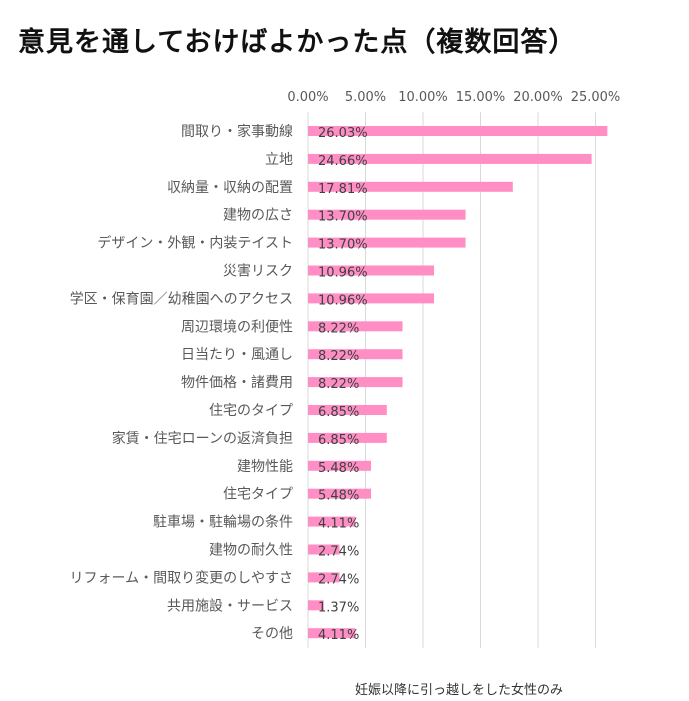 The width and height of the screenshot is (689, 701). What do you see at coordinates (272, 634) in the screenshot?
I see `category-label: その他` at bounding box center [272, 634].